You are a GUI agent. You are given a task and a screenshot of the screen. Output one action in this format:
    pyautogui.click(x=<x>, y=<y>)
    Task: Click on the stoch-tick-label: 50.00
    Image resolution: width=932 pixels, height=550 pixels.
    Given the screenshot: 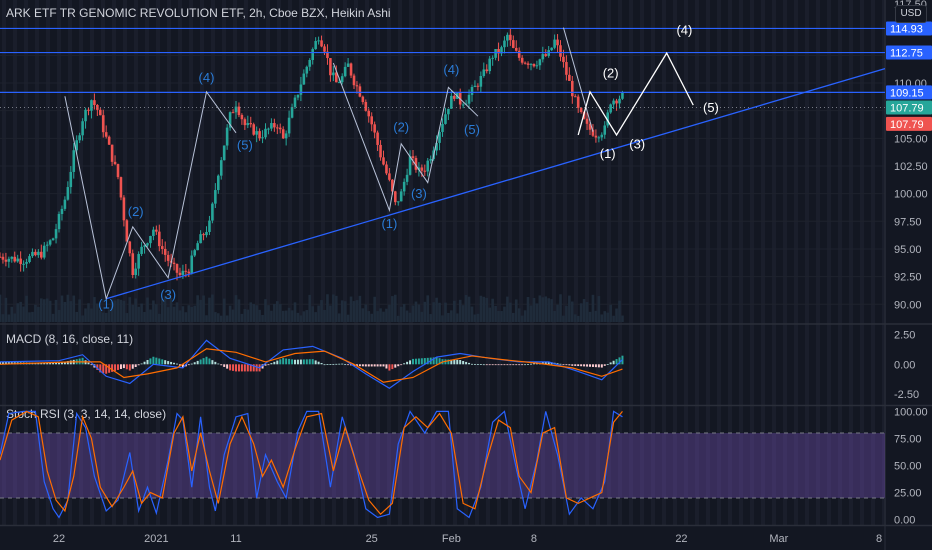 What is the action you would take?
    pyautogui.click(x=908, y=467)
    